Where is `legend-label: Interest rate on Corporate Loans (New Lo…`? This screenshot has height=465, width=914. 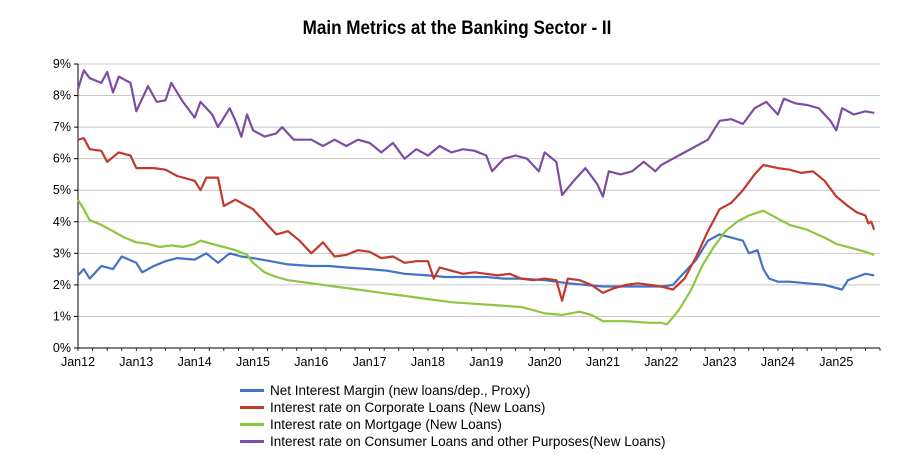
legend-label: Interest rate on Corporate Loans (New Lo… is located at coordinates (408, 407).